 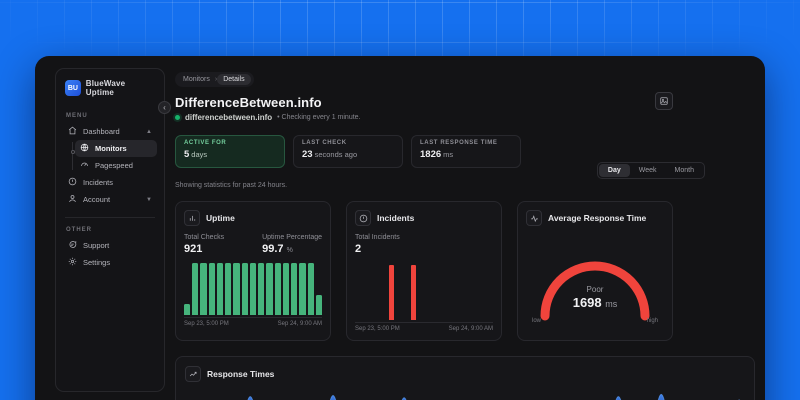 I want to click on sidebar-section-menu: MENU, so click(x=77, y=116).